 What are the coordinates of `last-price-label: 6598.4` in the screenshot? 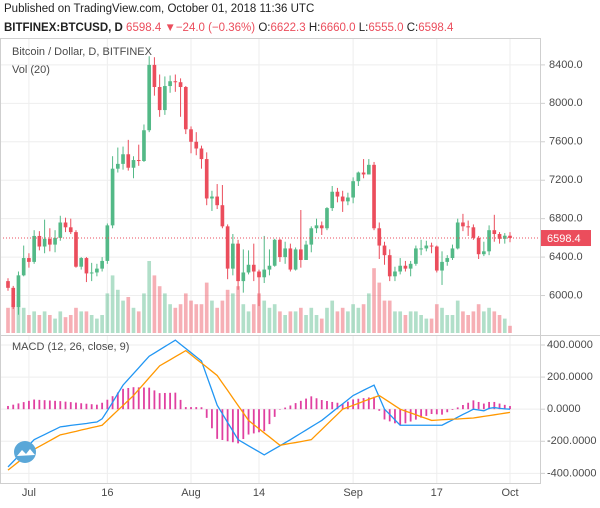 It's located at (564, 239).